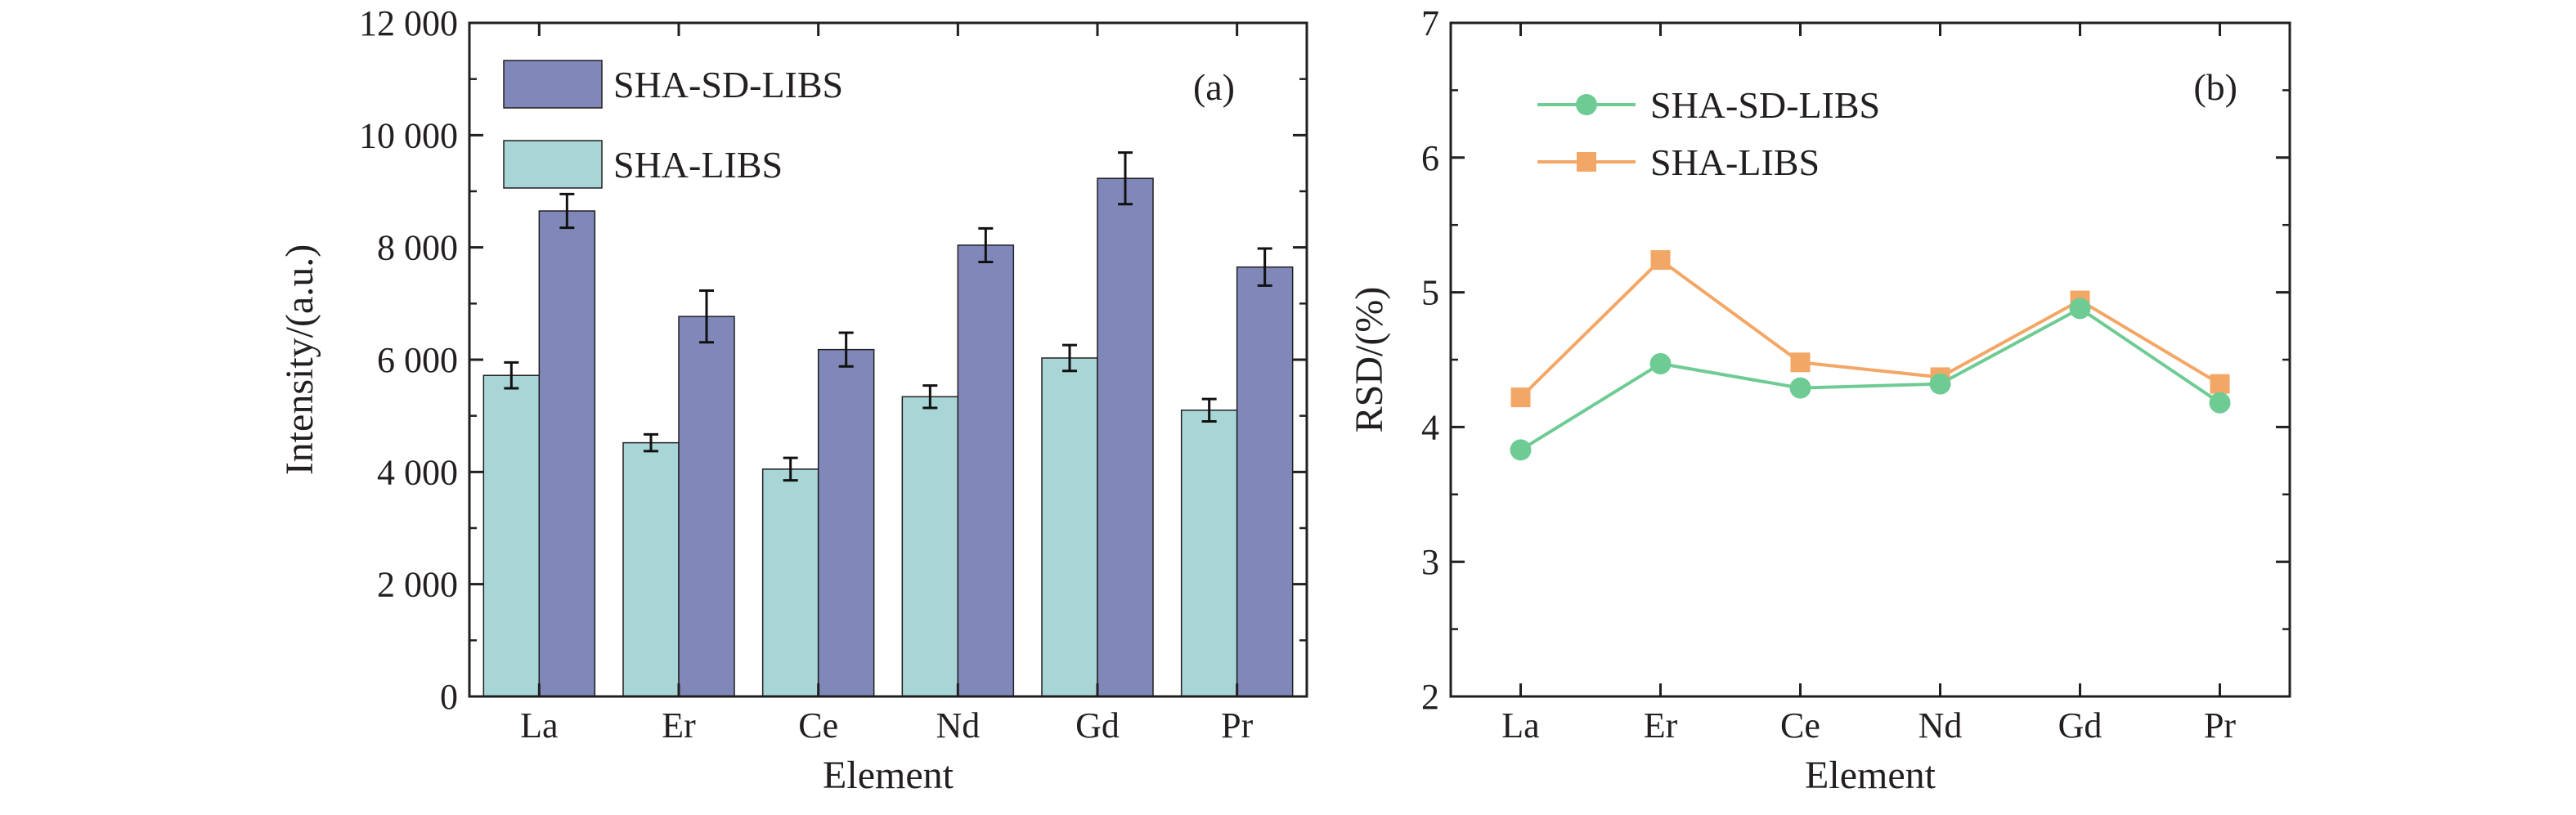 The width and height of the screenshot is (2576, 815). Describe the element at coordinates (846, 522) in the screenshot. I see `bar-sha-sd-libs-ce` at that location.